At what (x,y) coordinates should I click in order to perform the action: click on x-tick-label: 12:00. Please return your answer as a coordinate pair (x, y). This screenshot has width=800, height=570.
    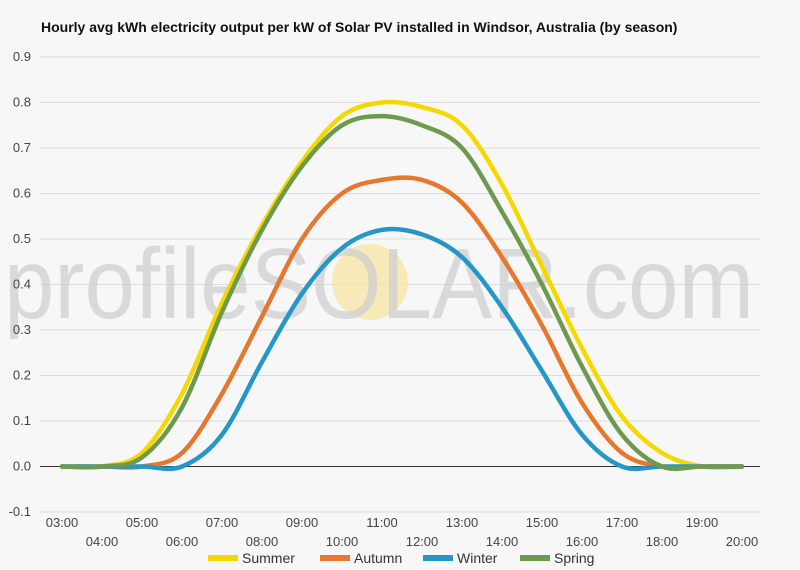
    Looking at the image, I should click on (422, 541).